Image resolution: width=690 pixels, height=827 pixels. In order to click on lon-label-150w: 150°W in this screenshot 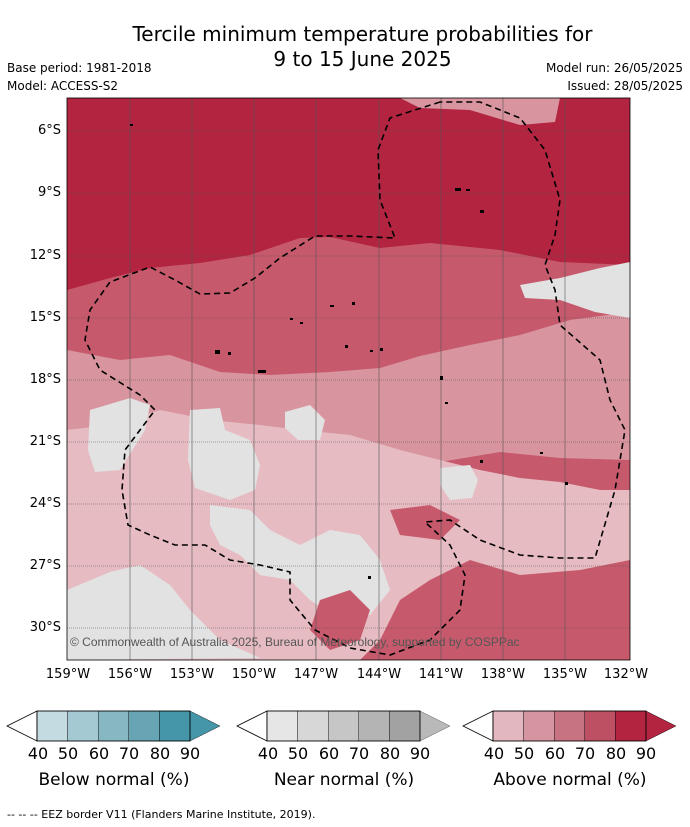, I will do `click(254, 674)`.